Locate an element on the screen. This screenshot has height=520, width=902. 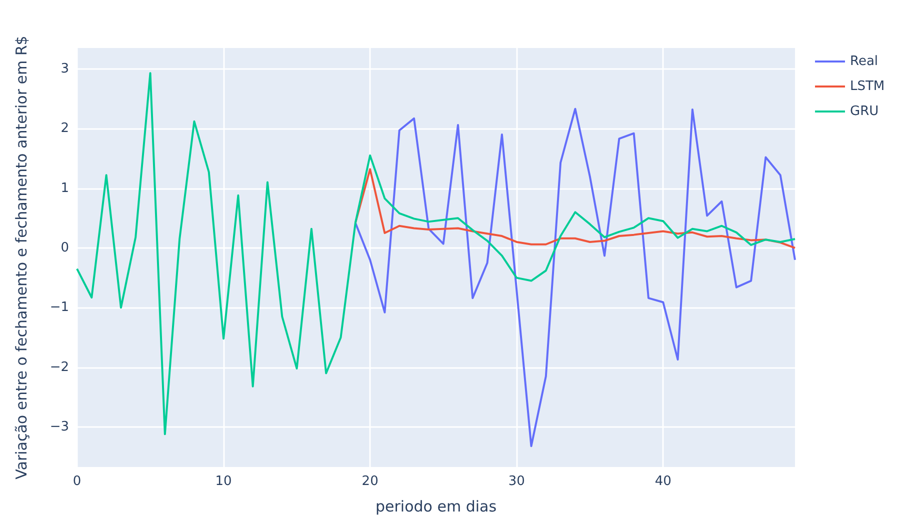
legend-label: GRU is located at coordinates (864, 111).